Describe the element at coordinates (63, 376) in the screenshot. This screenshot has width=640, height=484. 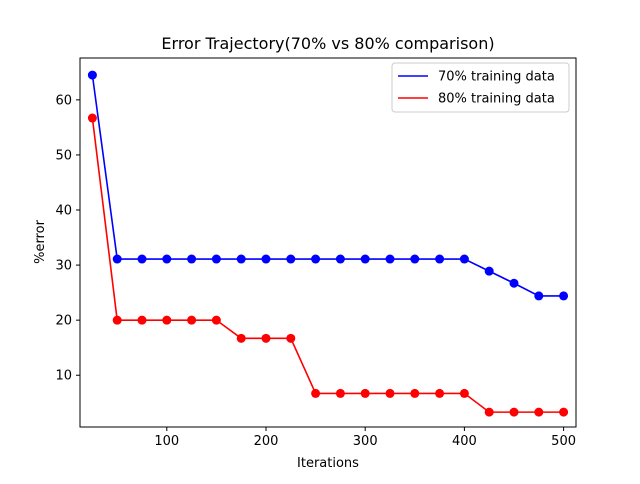
I see `y-tick-label: 10` at that location.